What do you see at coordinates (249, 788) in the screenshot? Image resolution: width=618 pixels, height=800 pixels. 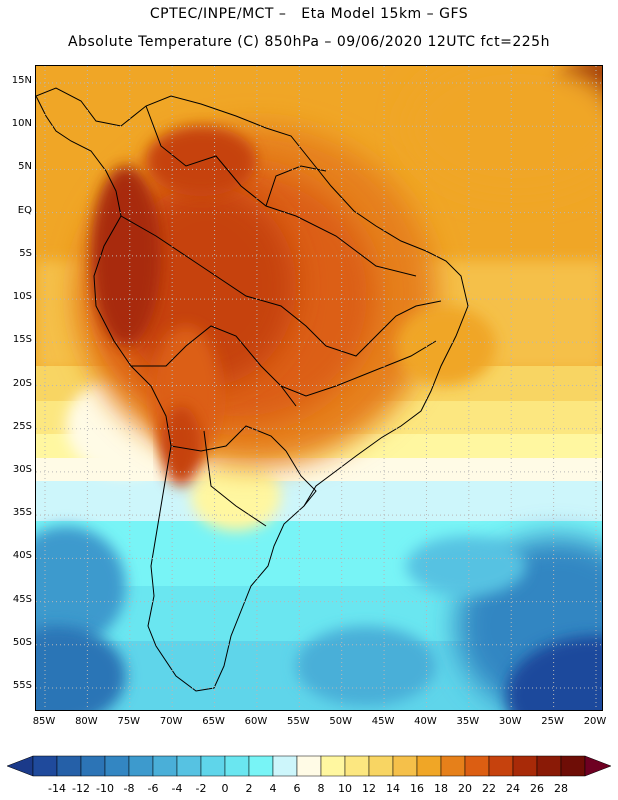 I see `colorbar-label: 2` at bounding box center [249, 788].